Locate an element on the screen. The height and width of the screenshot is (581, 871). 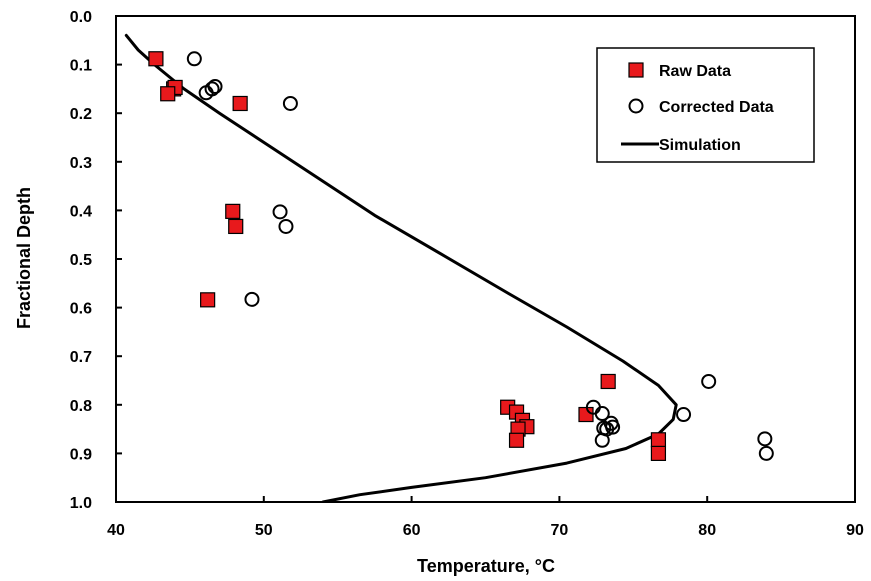
x-tick-label: 70 is located at coordinates (560, 530).